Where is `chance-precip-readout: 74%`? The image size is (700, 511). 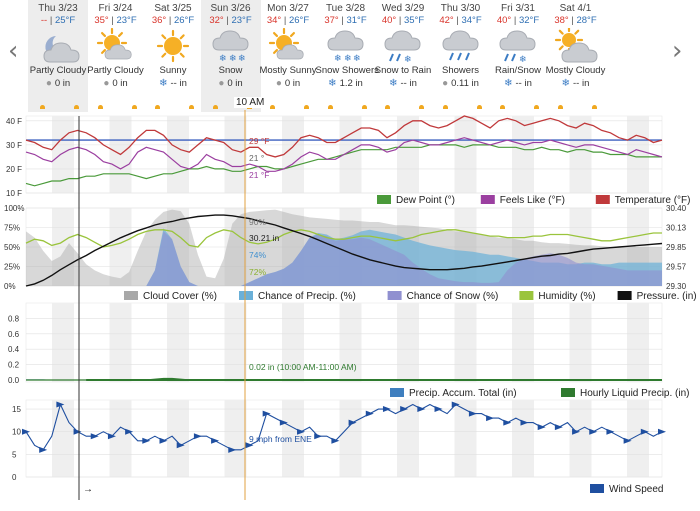
chance-precip-readout: 74% is located at coordinates (257, 255).